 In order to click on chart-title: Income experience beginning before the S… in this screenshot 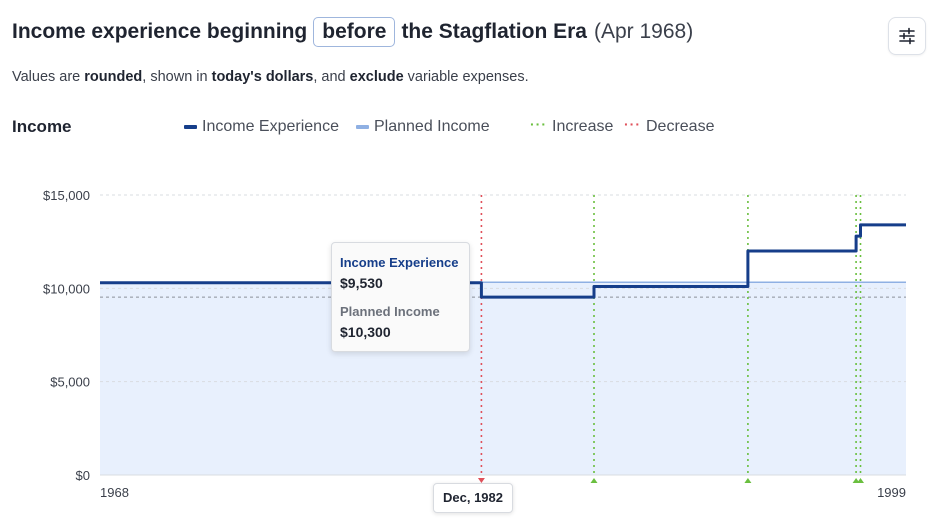, I will do `click(352, 32)`.